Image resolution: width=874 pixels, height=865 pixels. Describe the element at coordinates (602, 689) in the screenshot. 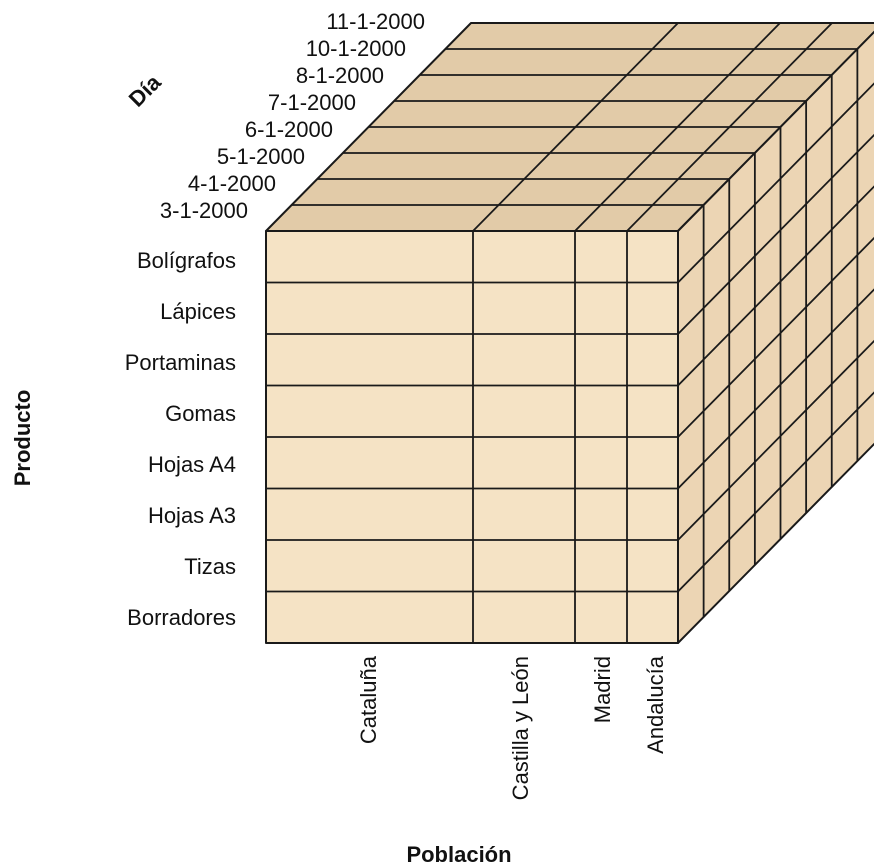

I see `population-label-madrid: Madrid` at that location.